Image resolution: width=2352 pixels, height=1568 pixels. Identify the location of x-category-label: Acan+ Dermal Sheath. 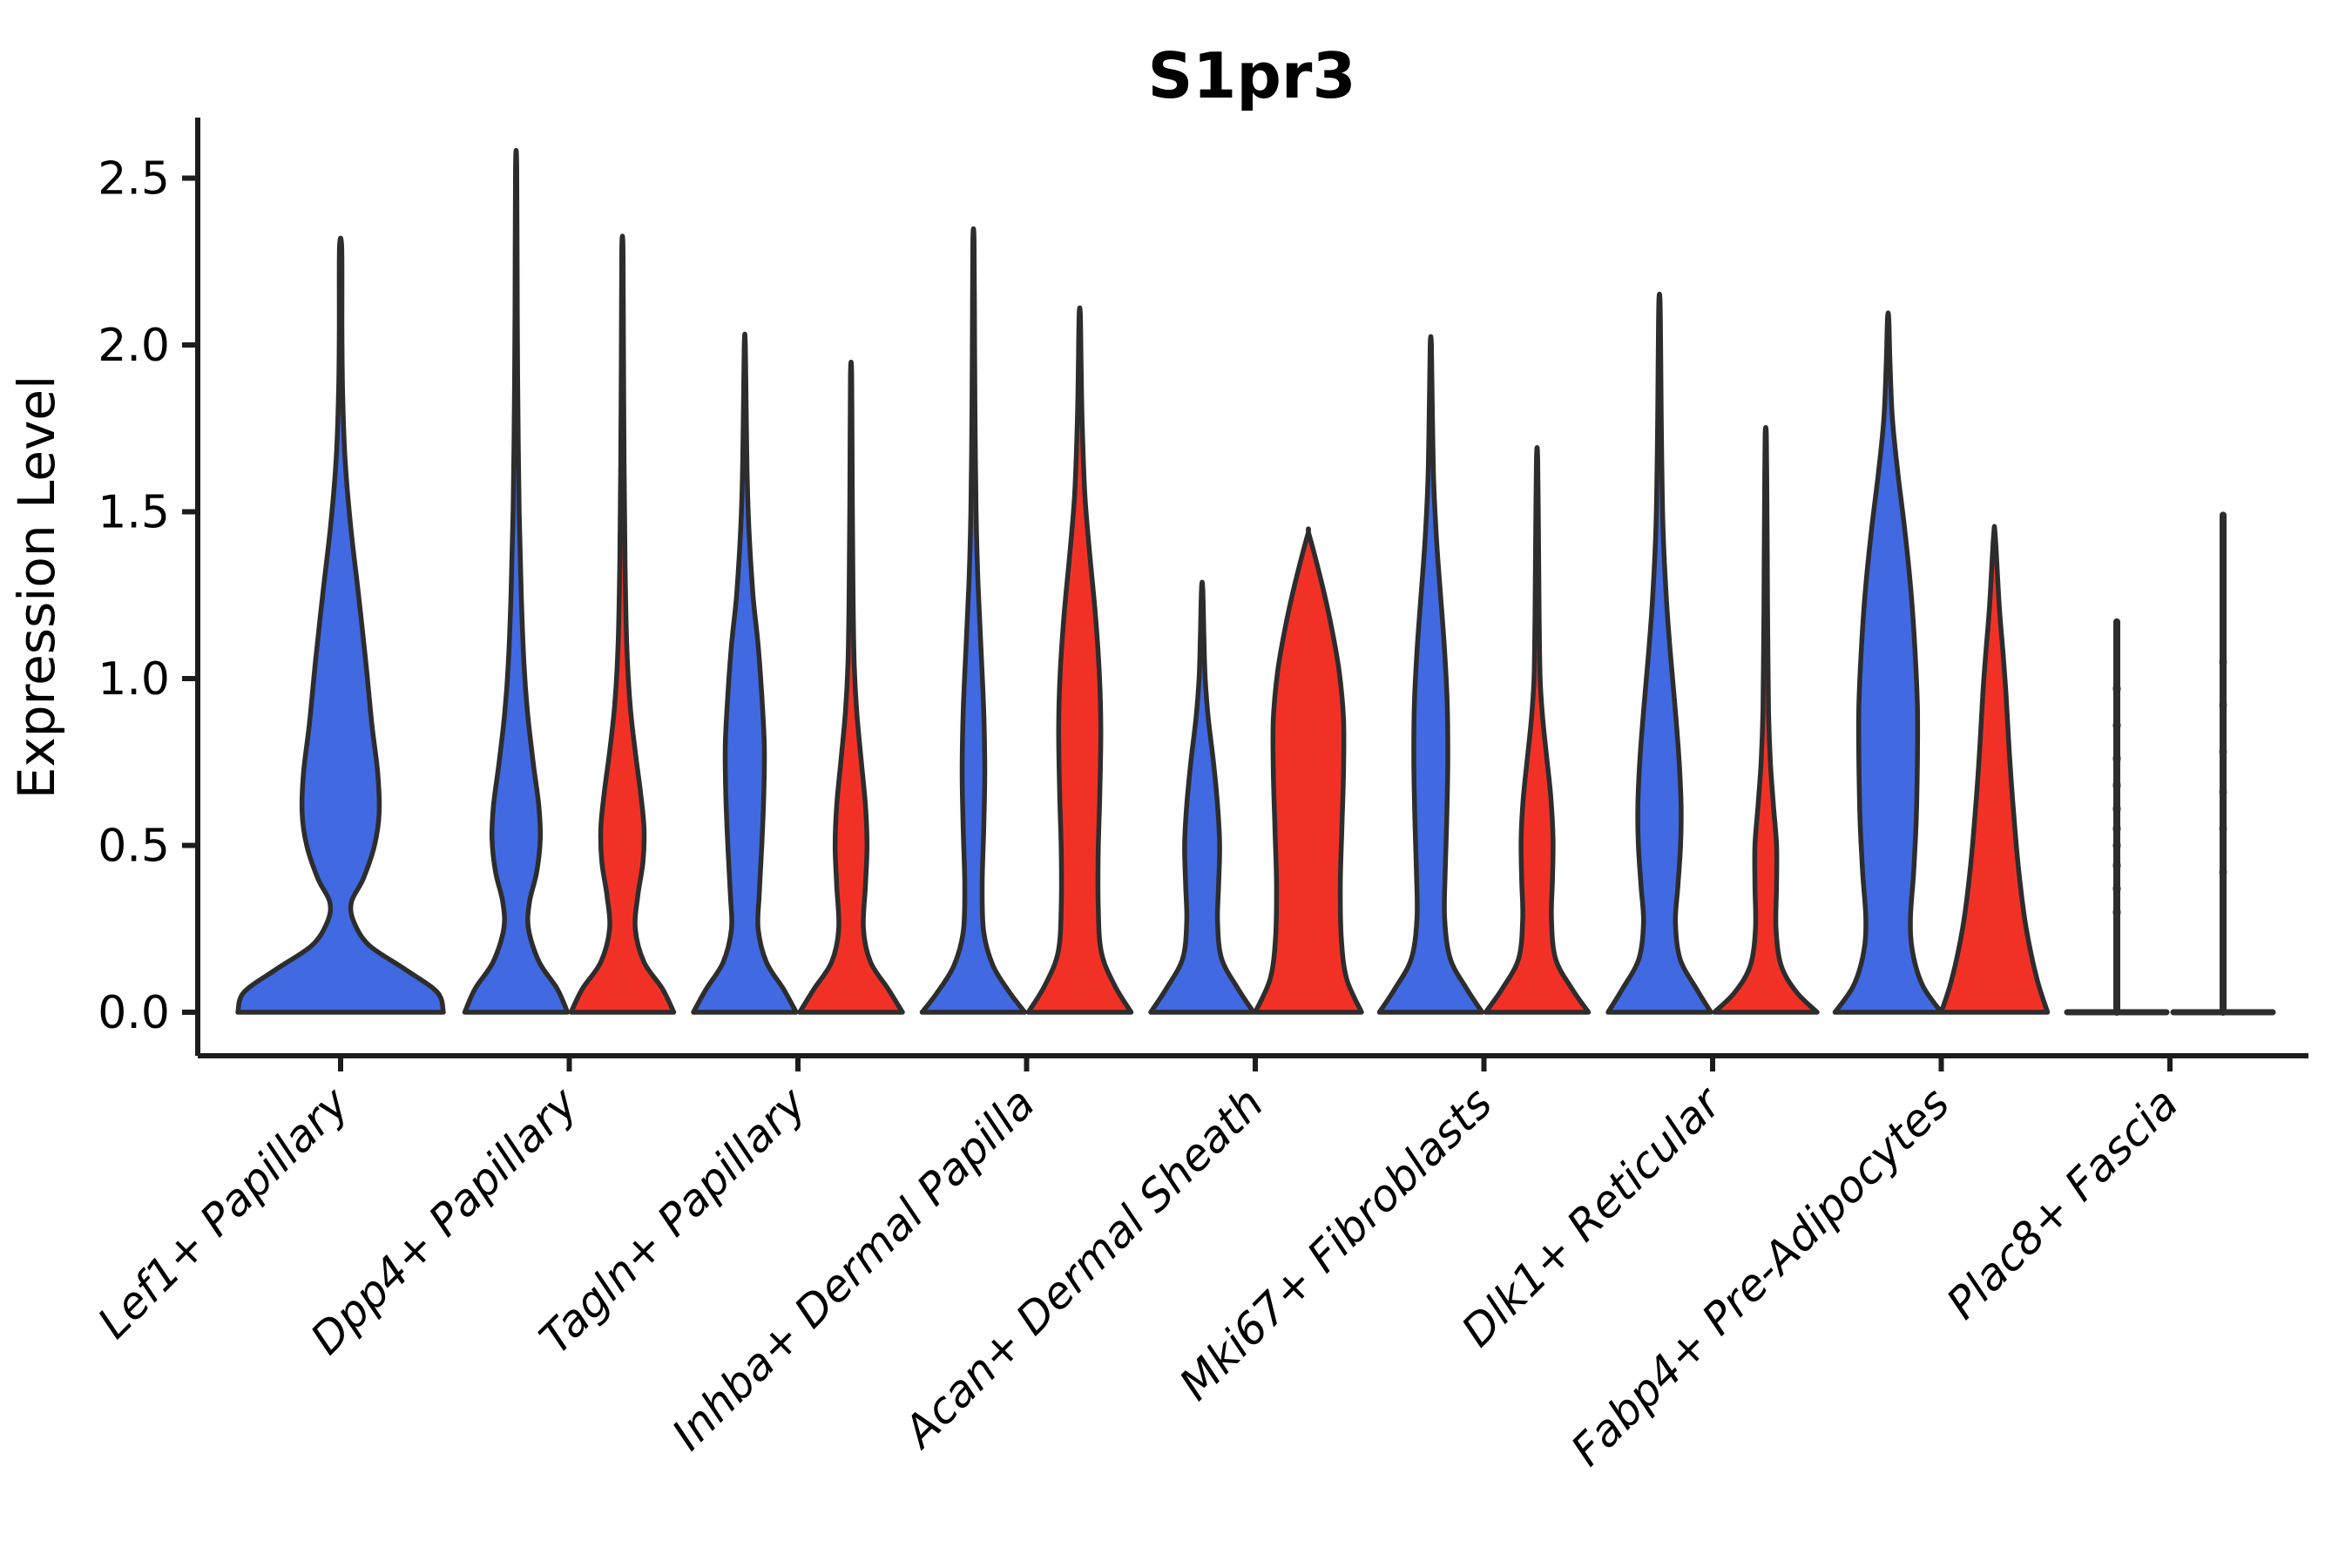
(1083, 1268).